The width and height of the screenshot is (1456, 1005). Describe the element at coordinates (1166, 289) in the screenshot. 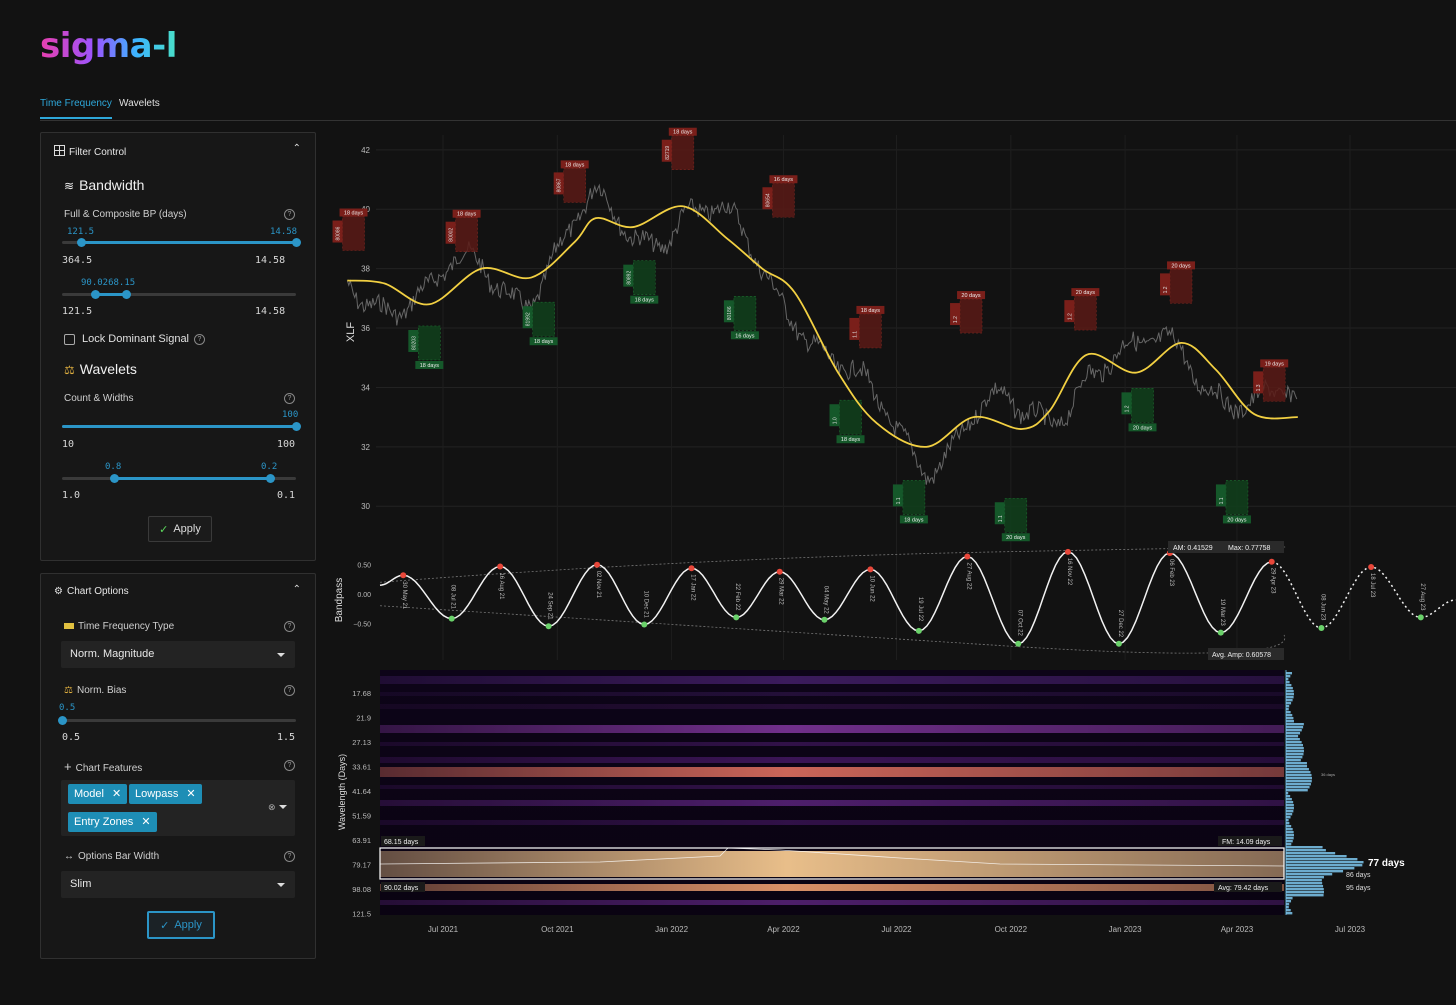

I see `zone-code: 1.2` at that location.